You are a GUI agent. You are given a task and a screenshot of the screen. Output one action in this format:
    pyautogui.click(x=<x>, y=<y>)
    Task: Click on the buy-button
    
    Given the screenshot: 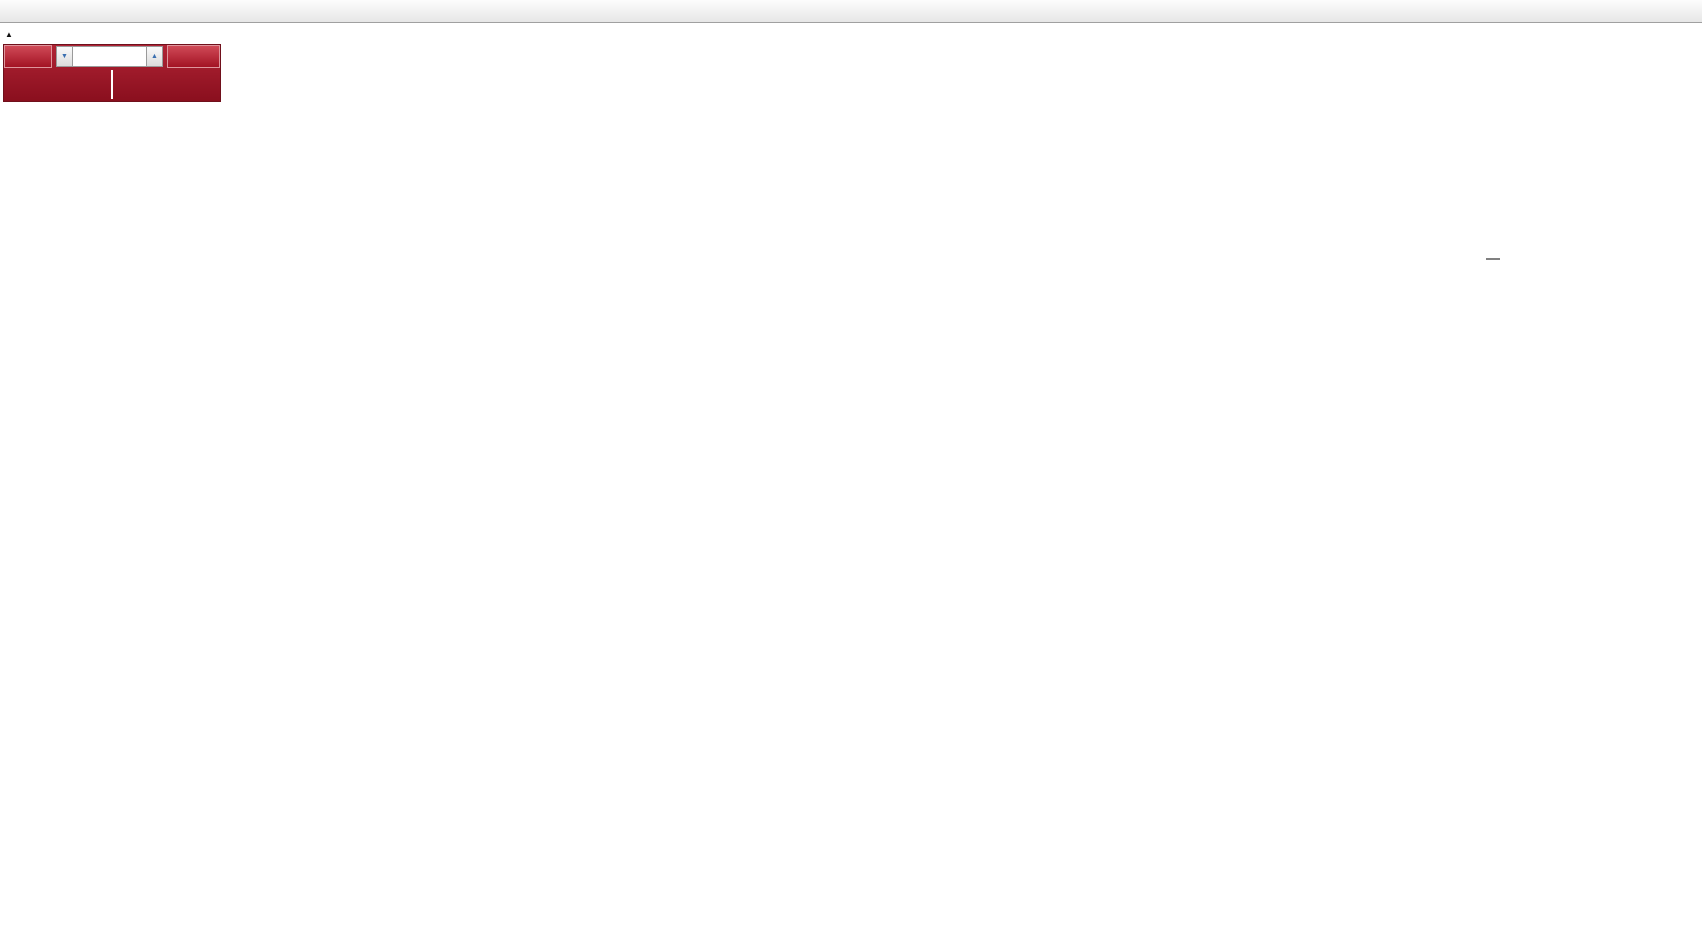 What is the action you would take?
    pyautogui.click(x=193, y=56)
    